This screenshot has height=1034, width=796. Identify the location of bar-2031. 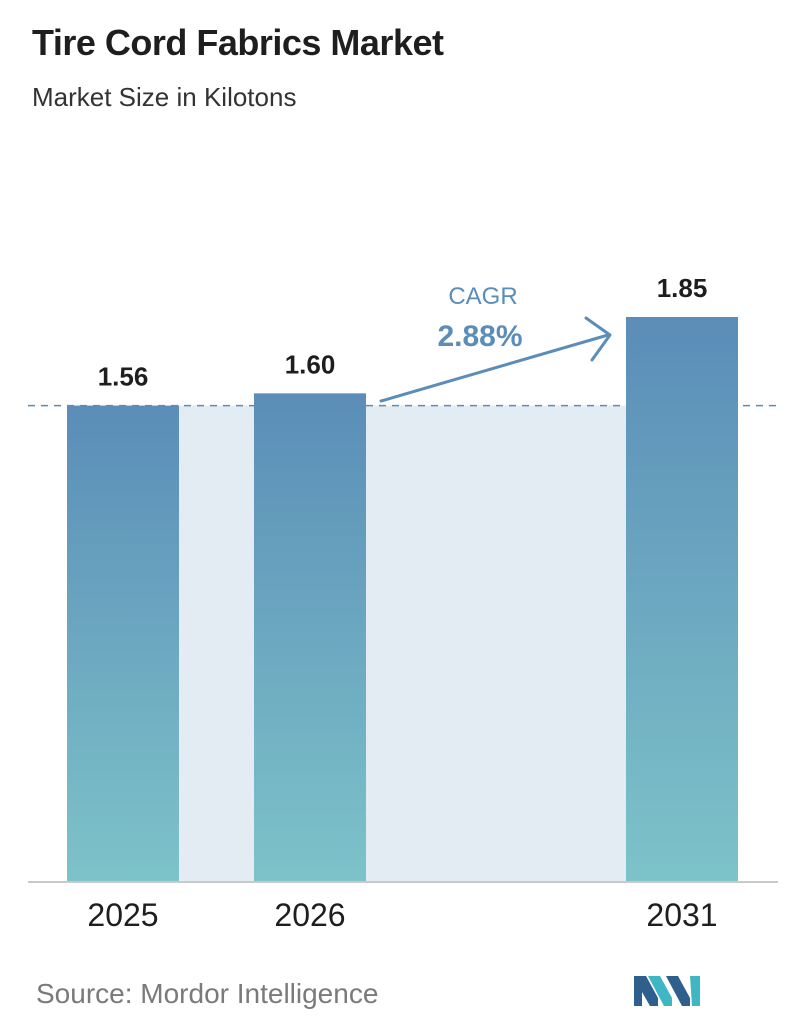
(682, 599).